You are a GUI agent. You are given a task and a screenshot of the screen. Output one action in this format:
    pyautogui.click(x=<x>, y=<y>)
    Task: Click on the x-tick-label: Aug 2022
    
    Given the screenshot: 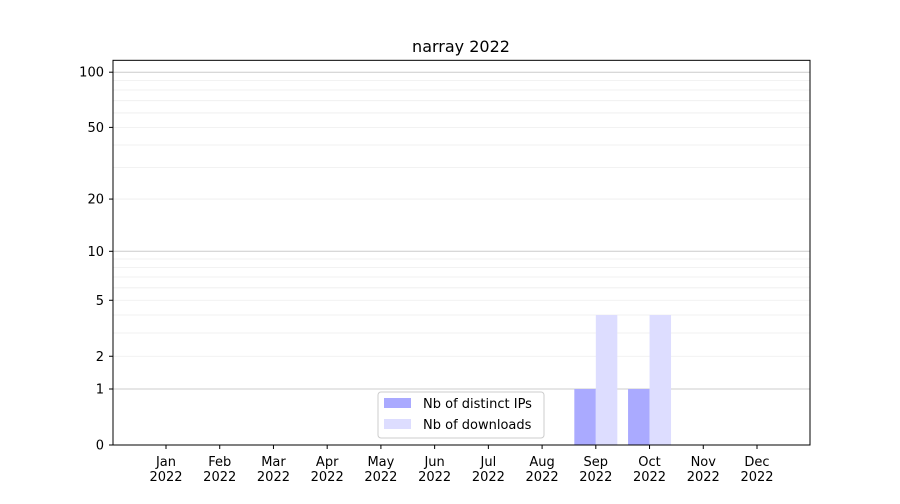 What is the action you would take?
    pyautogui.click(x=542, y=470)
    